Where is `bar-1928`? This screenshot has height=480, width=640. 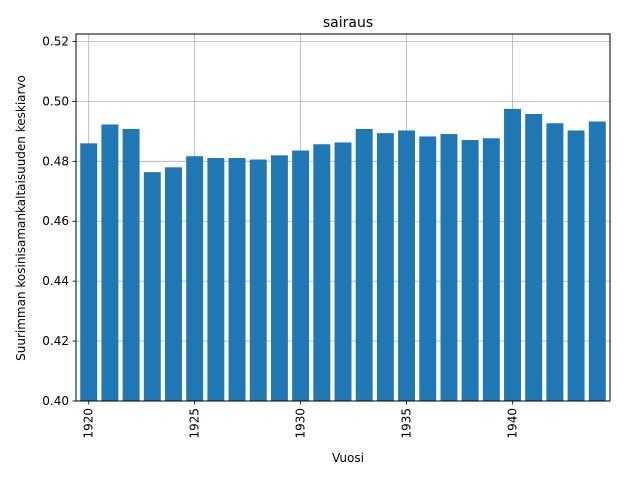
bar-1928 is located at coordinates (258, 280).